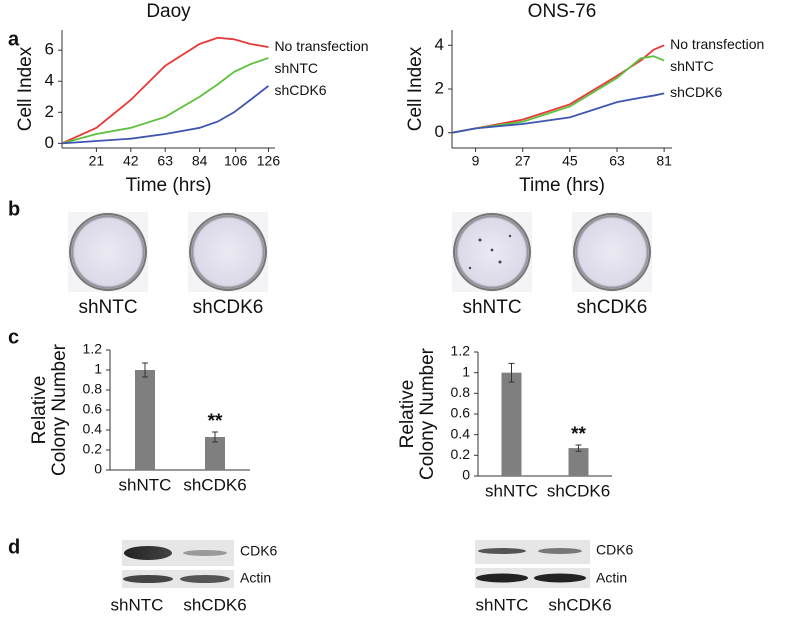 Image resolution: width=800 pixels, height=628 pixels. Describe the element at coordinates (168, 11) in the screenshot. I see `chart-title: Daoy` at that location.